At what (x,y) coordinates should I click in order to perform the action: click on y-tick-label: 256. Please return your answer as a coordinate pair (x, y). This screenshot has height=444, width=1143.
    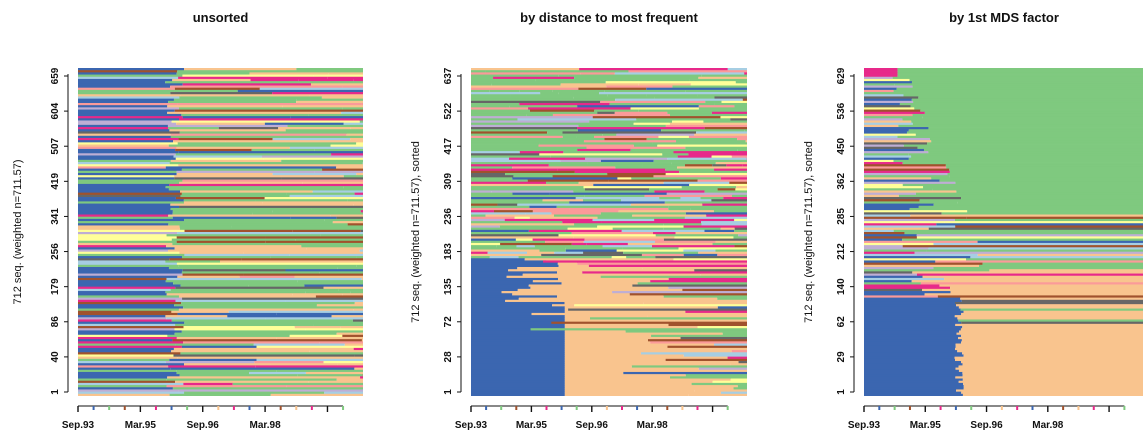
    Looking at the image, I should click on (55, 251).